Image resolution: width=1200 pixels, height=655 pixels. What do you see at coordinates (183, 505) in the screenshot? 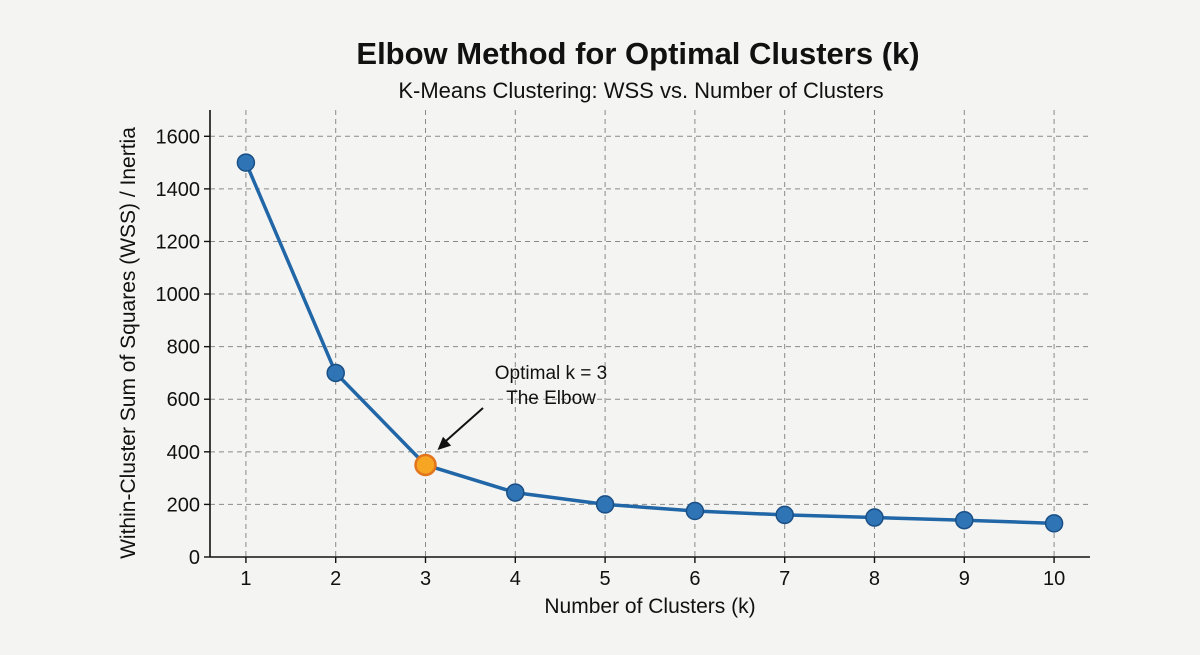
I see `y-tick-label: 200` at bounding box center [183, 505].